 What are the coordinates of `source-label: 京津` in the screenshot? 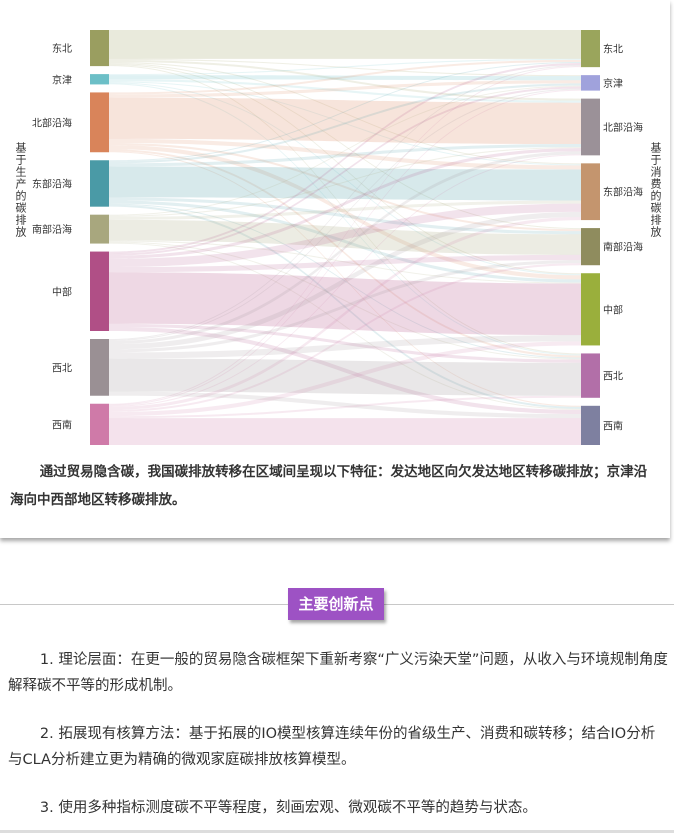 It's located at (62, 79).